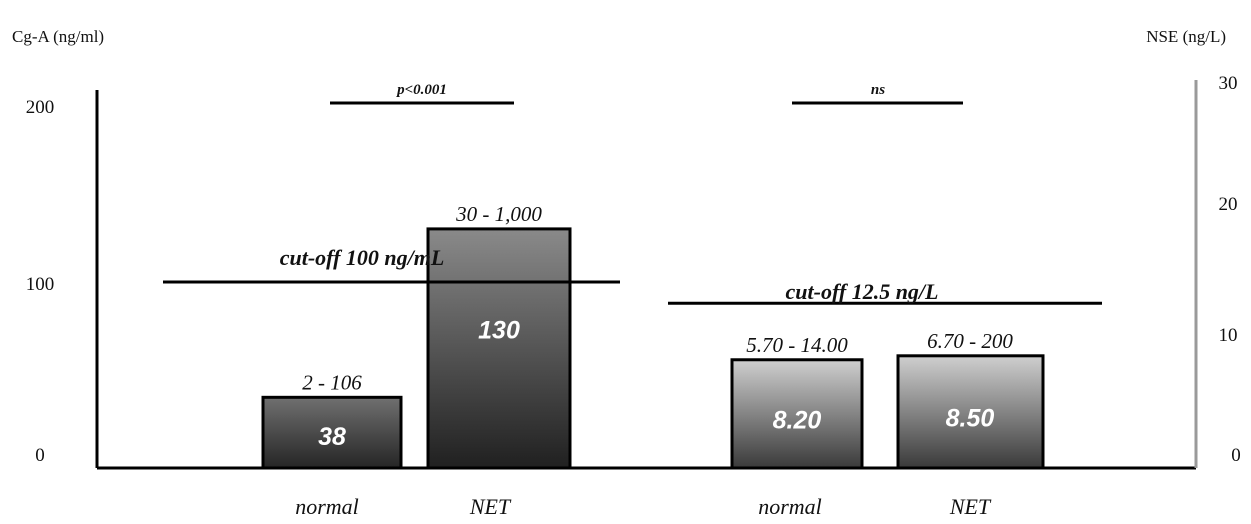  What do you see at coordinates (970, 341) in the screenshot?
I see `range-label-nse-net: 6.70 - 200` at bounding box center [970, 341].